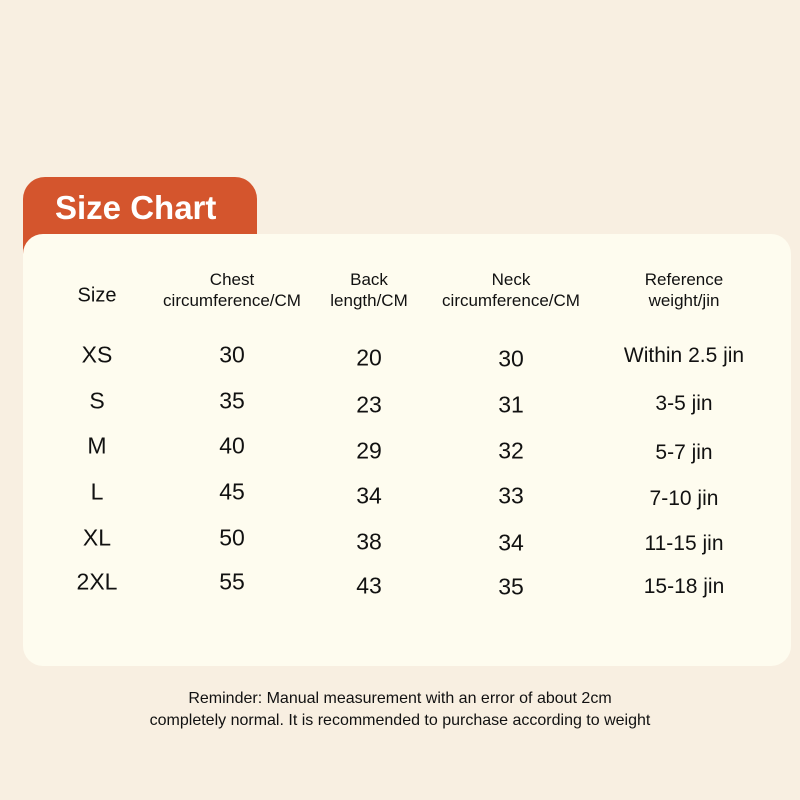 Image resolution: width=800 pixels, height=800 pixels. What do you see at coordinates (369, 300) in the screenshot?
I see `column-header-line: length/CM` at bounding box center [369, 300].